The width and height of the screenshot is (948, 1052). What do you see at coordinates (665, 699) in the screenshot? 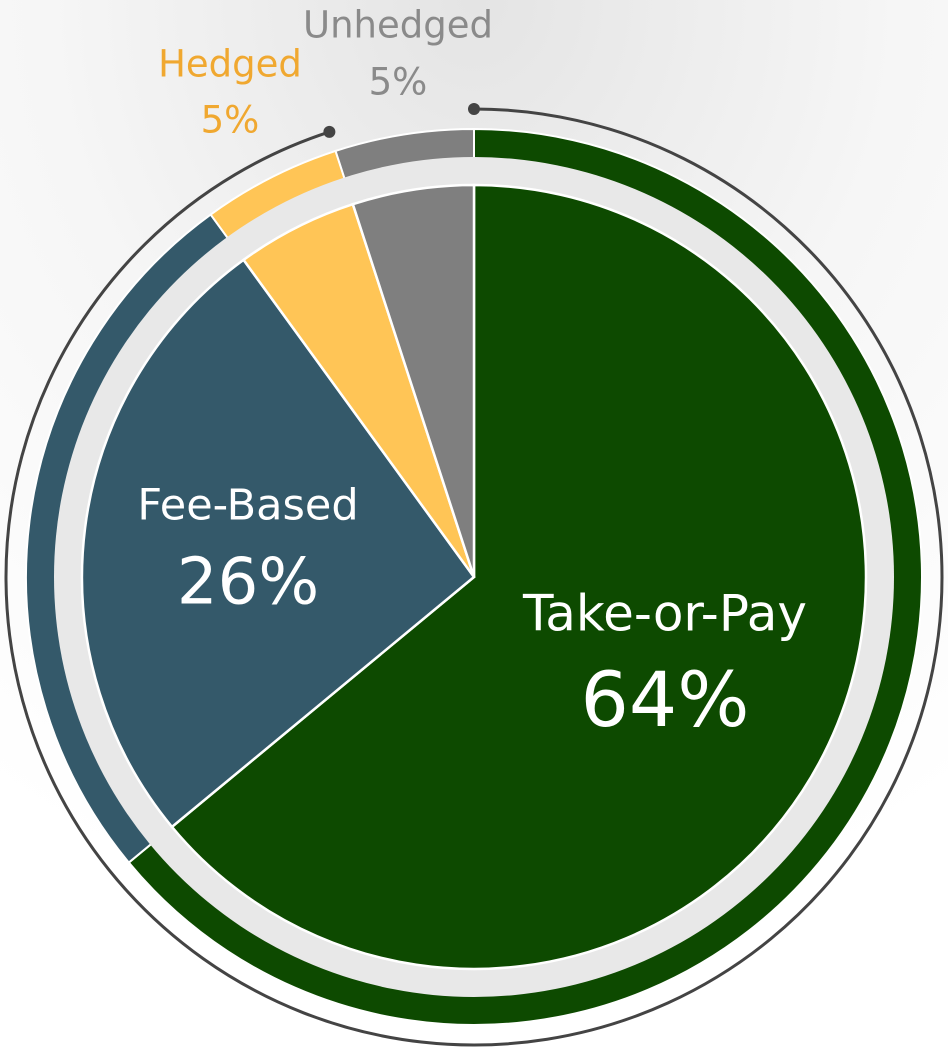
I see `slice-value-label: 64%` at bounding box center [665, 699].